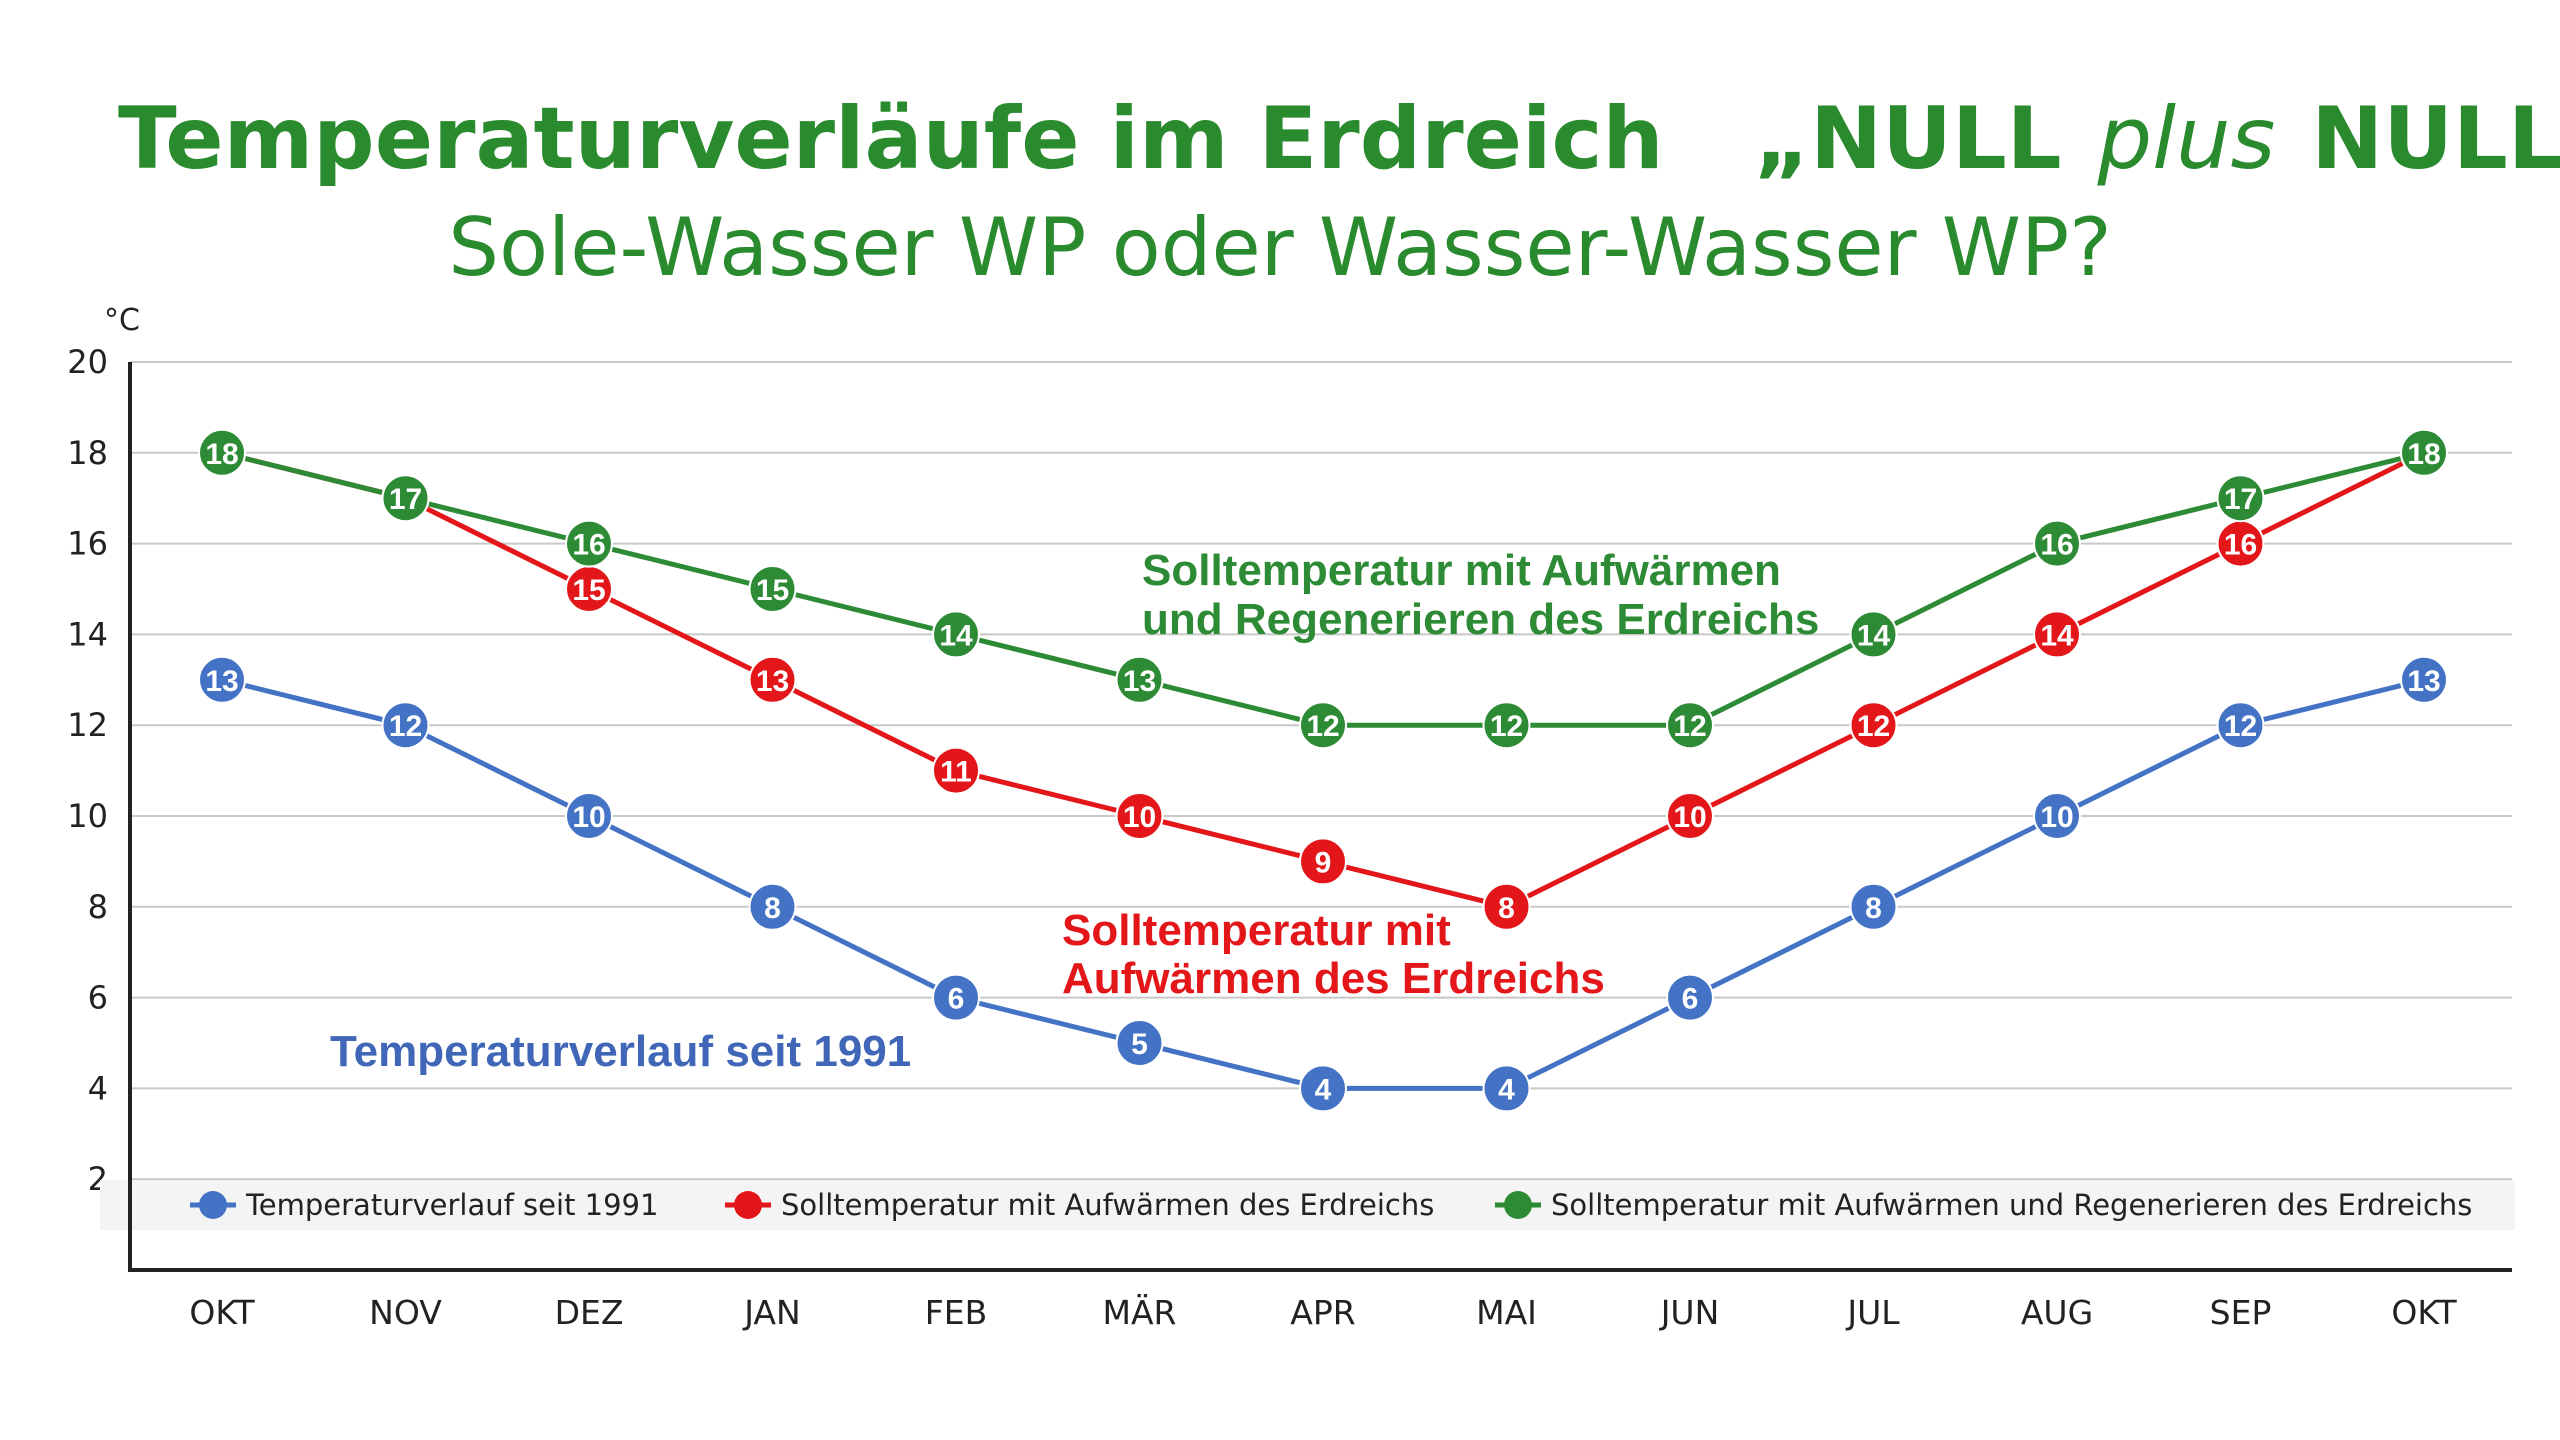  I want to click on title-main: Temperaturverläufe im Erdreich, so click(891, 139).